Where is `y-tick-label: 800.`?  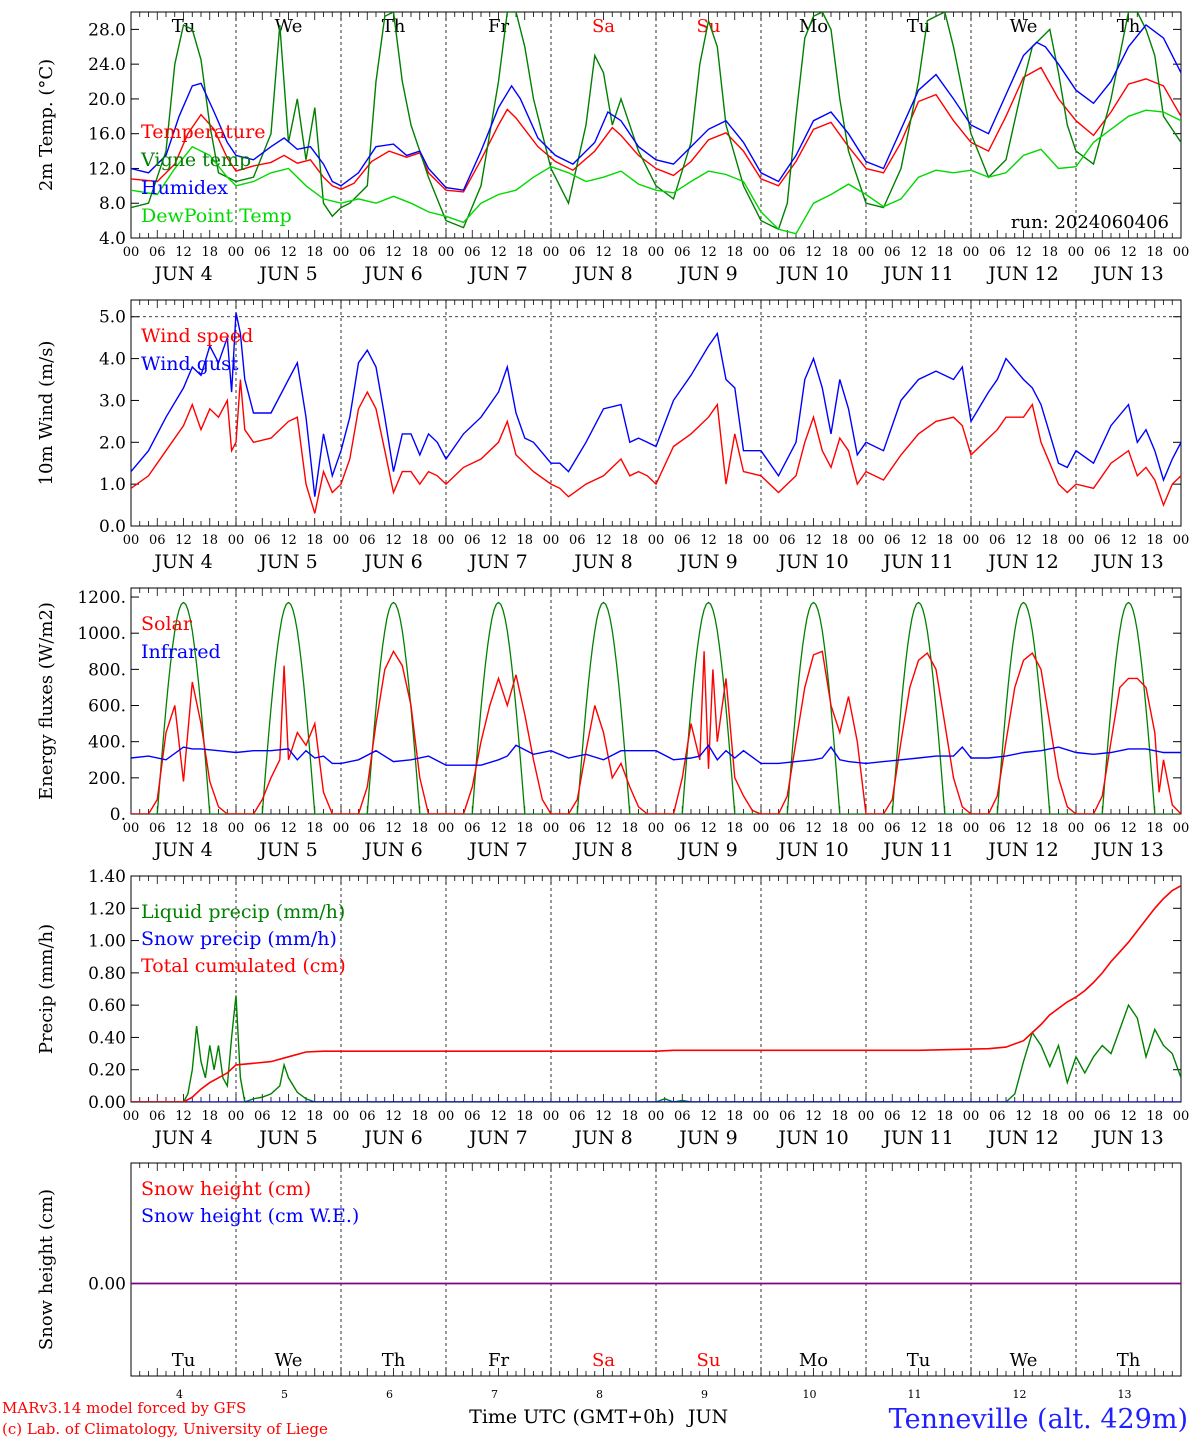
y-tick-label: 800. is located at coordinates (107, 670).